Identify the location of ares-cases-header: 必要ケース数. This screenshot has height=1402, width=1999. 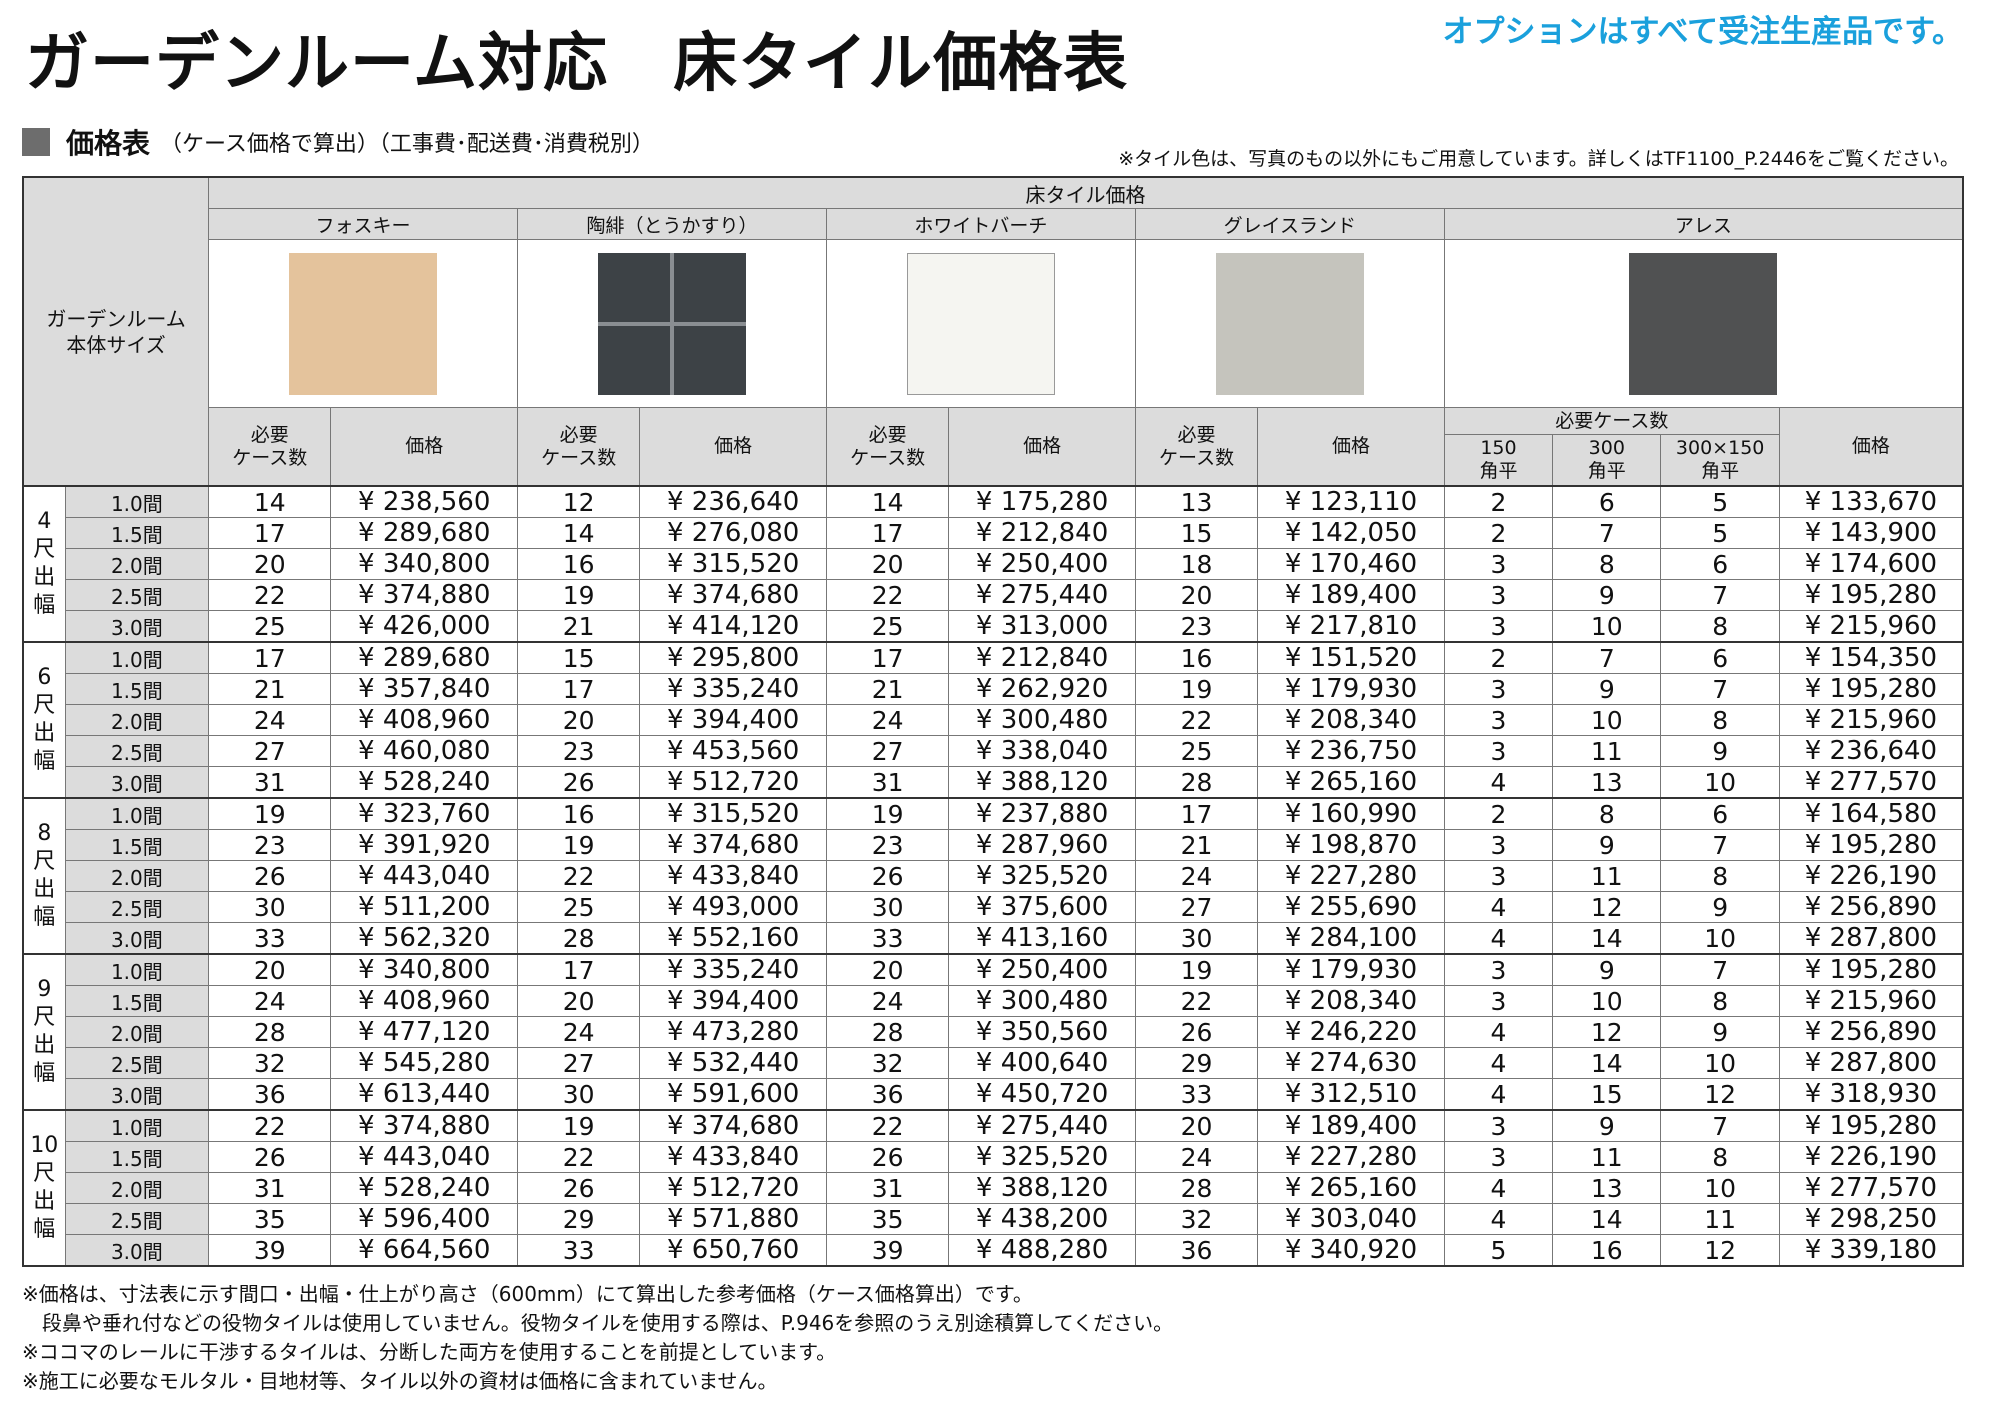
(1611, 421).